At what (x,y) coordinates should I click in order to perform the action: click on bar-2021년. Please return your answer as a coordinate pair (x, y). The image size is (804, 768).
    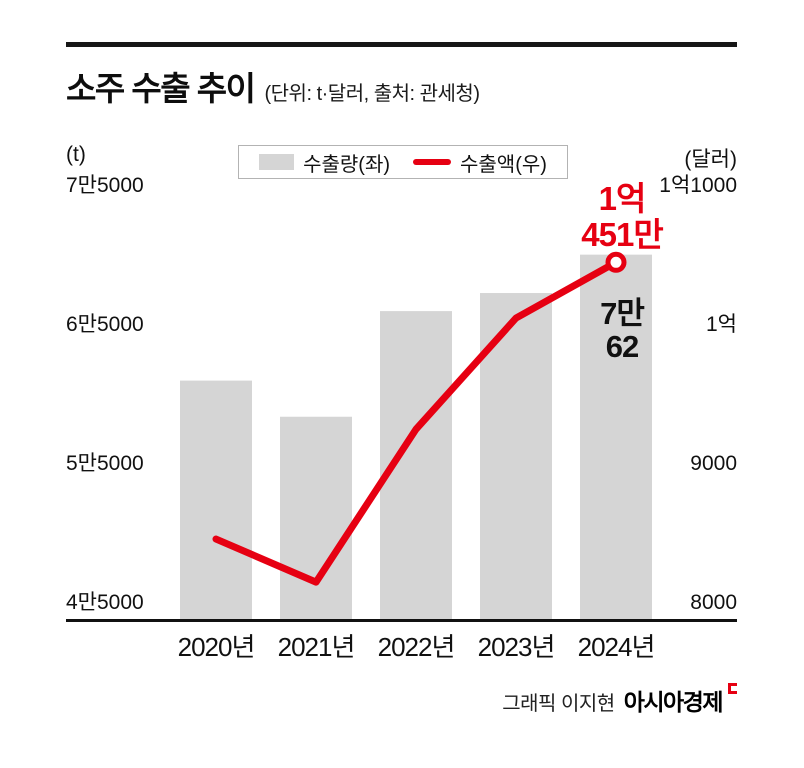
    Looking at the image, I should click on (316, 518).